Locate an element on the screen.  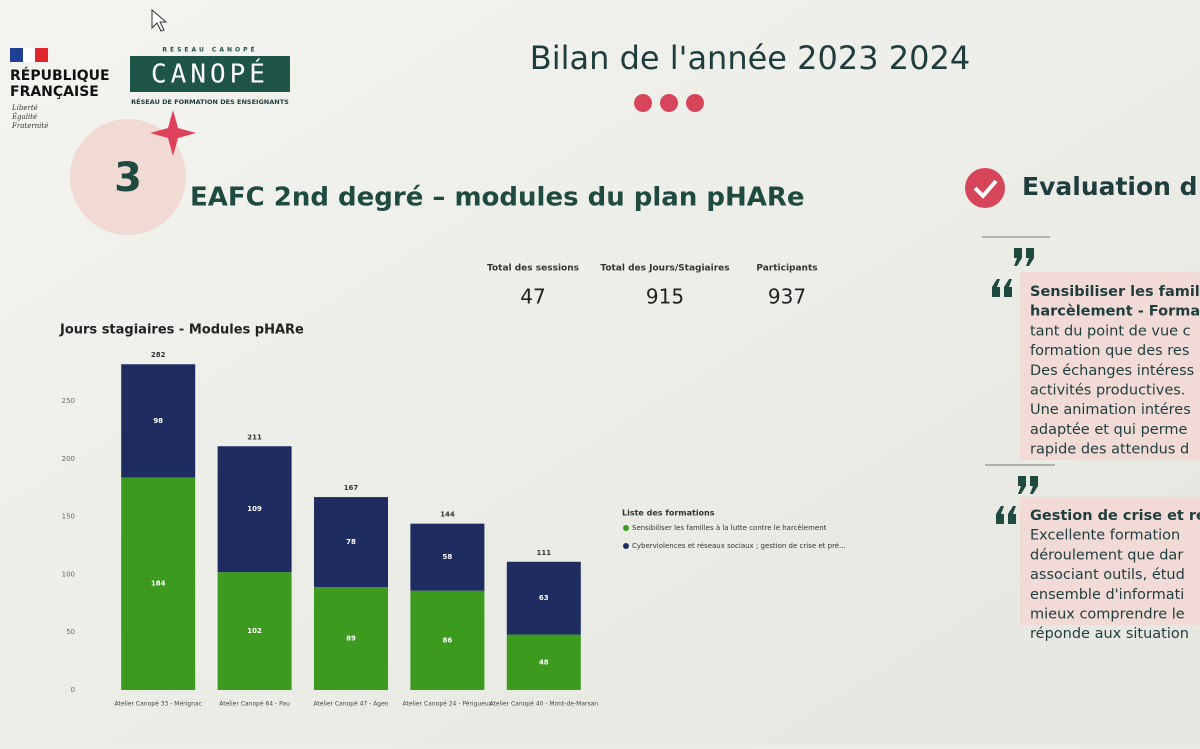
value-label: 58 is located at coordinates (448, 557).